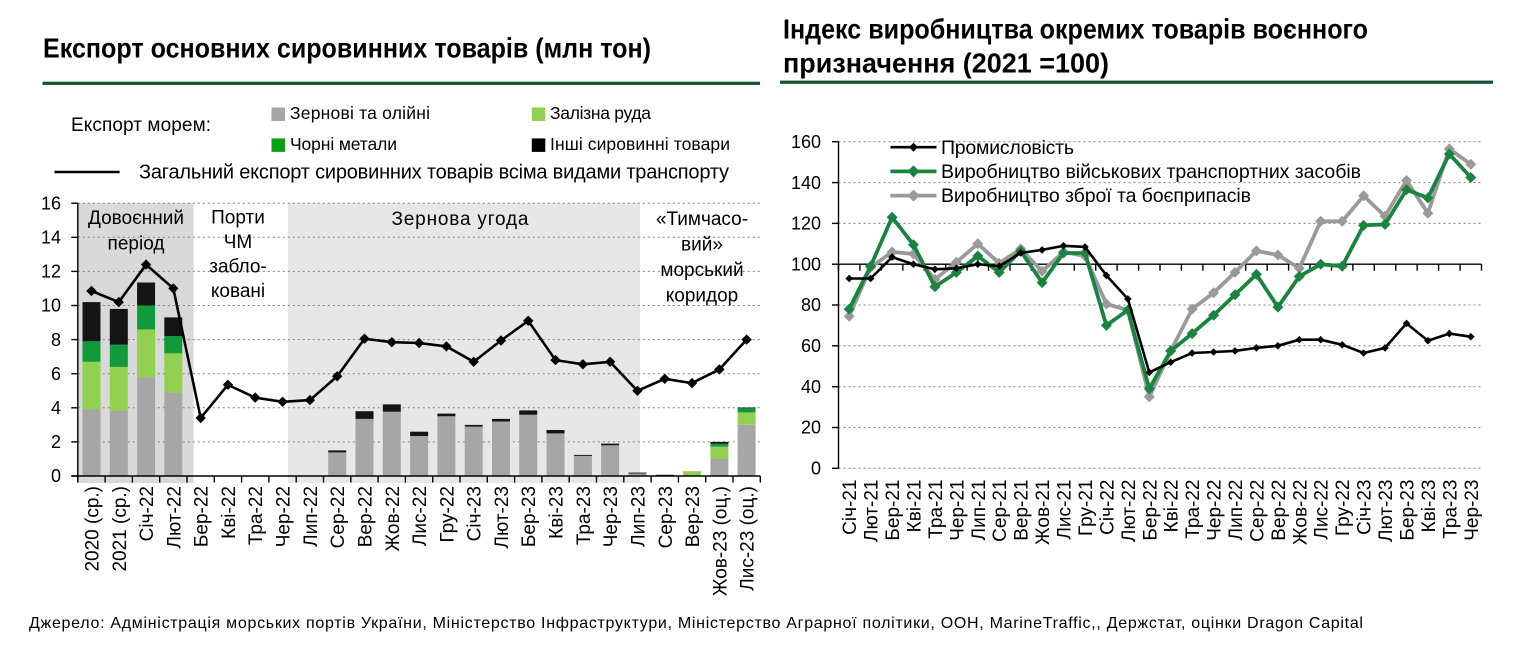  What do you see at coordinates (56, 442) in the screenshot?
I see `svg-text: 2` at bounding box center [56, 442].